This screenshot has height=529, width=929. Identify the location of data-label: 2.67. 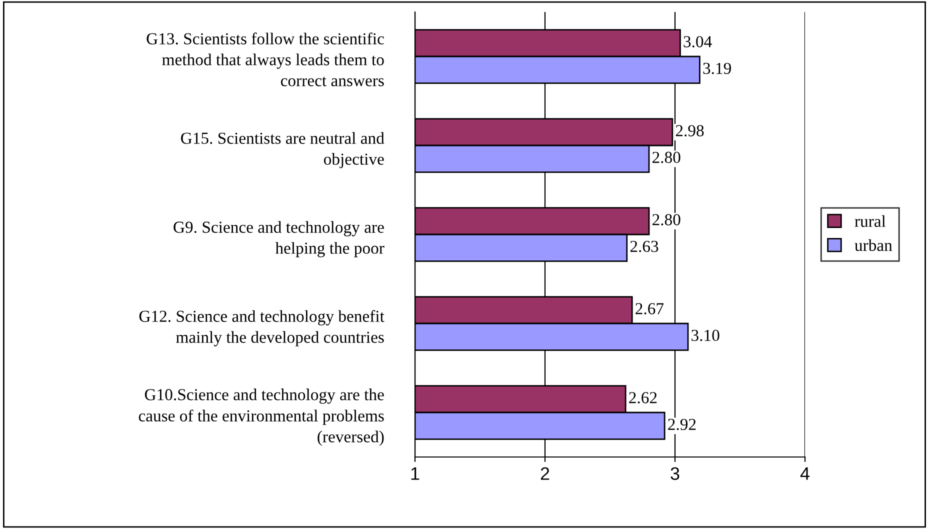
(650, 308).